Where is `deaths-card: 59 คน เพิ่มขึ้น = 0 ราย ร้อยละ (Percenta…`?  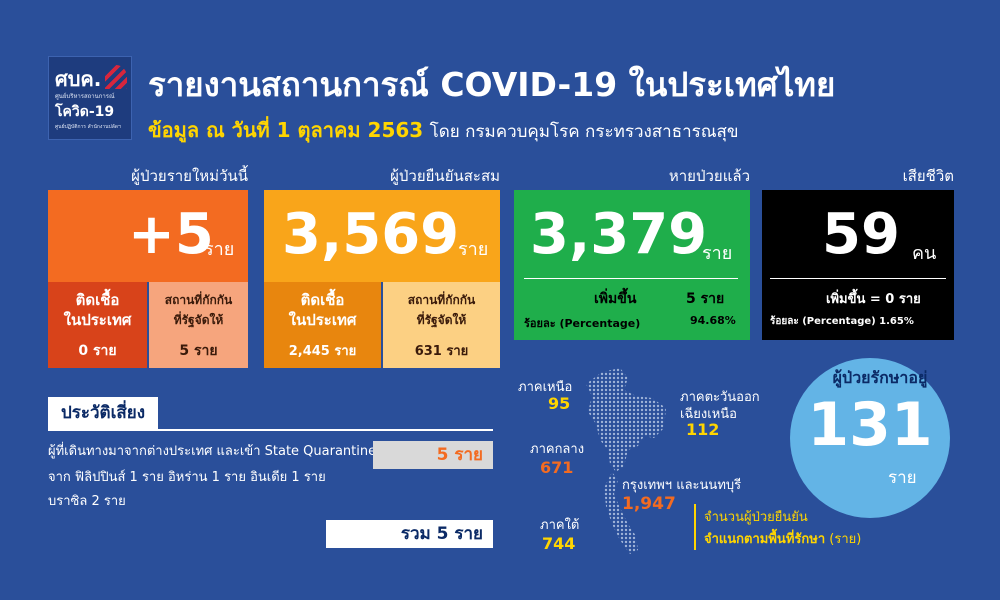 deaths-card: 59 คน เพิ่มขึ้น = 0 ราย ร้อยละ (Percenta… is located at coordinates (858, 265).